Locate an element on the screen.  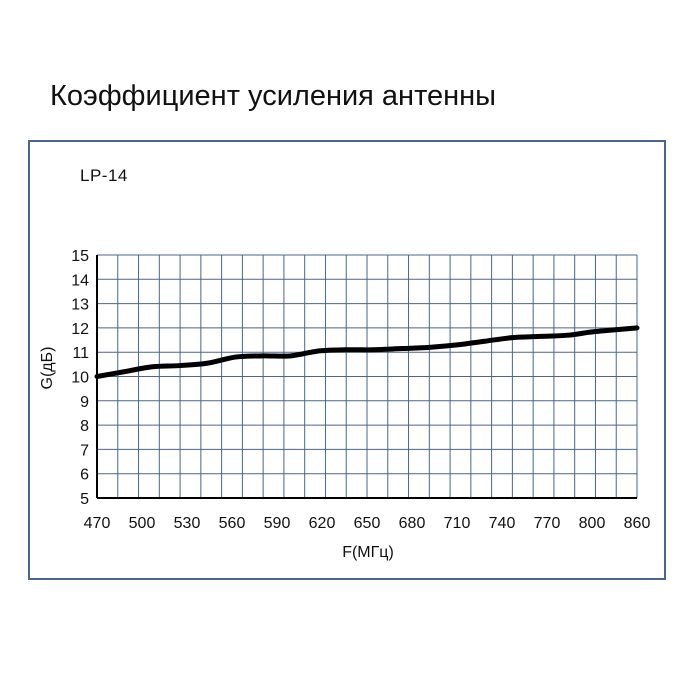
x-tick-label: 470 is located at coordinates (97, 523).